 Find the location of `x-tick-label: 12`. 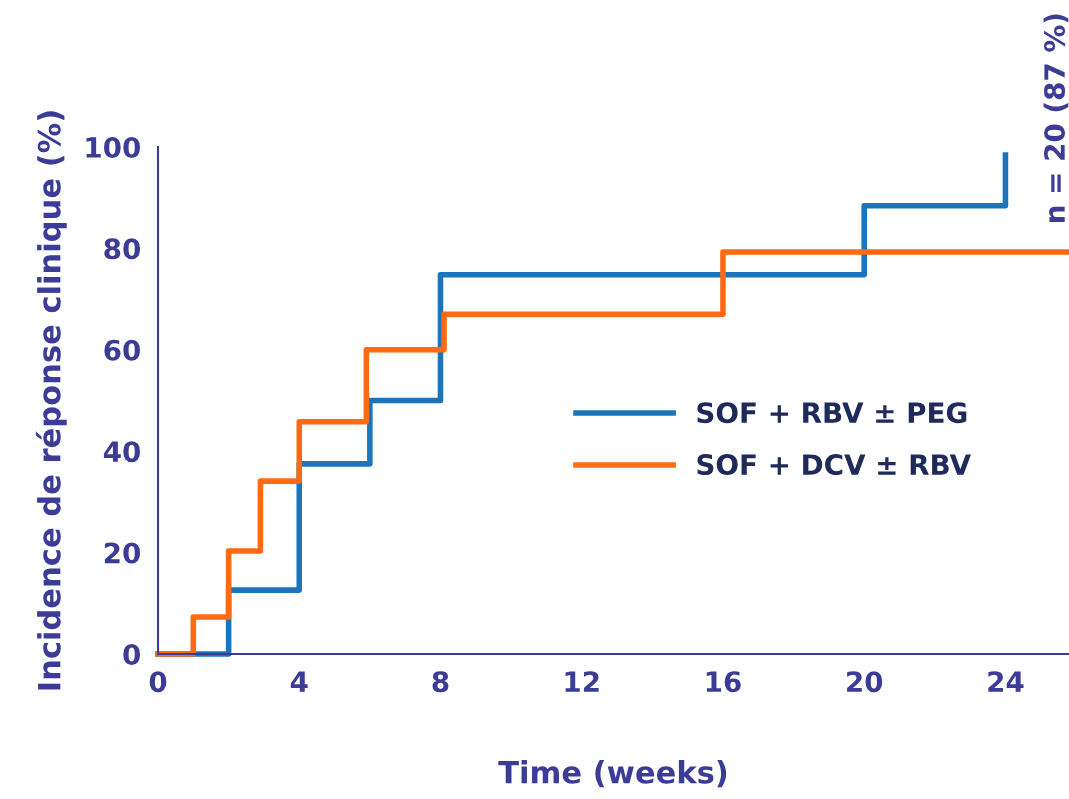

x-tick-label: 12 is located at coordinates (582, 681).